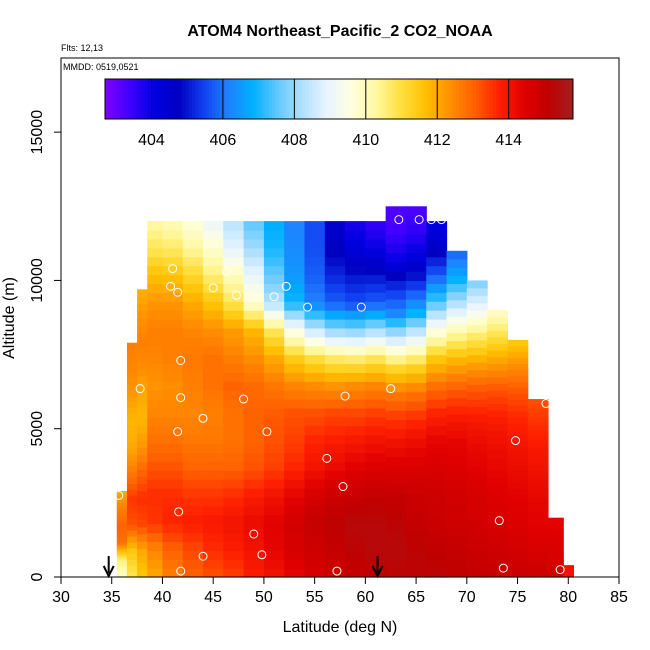 The width and height of the screenshot is (650, 650). Describe the element at coordinates (9, 318) in the screenshot. I see `y-axis-label: Altitude (m)` at that location.